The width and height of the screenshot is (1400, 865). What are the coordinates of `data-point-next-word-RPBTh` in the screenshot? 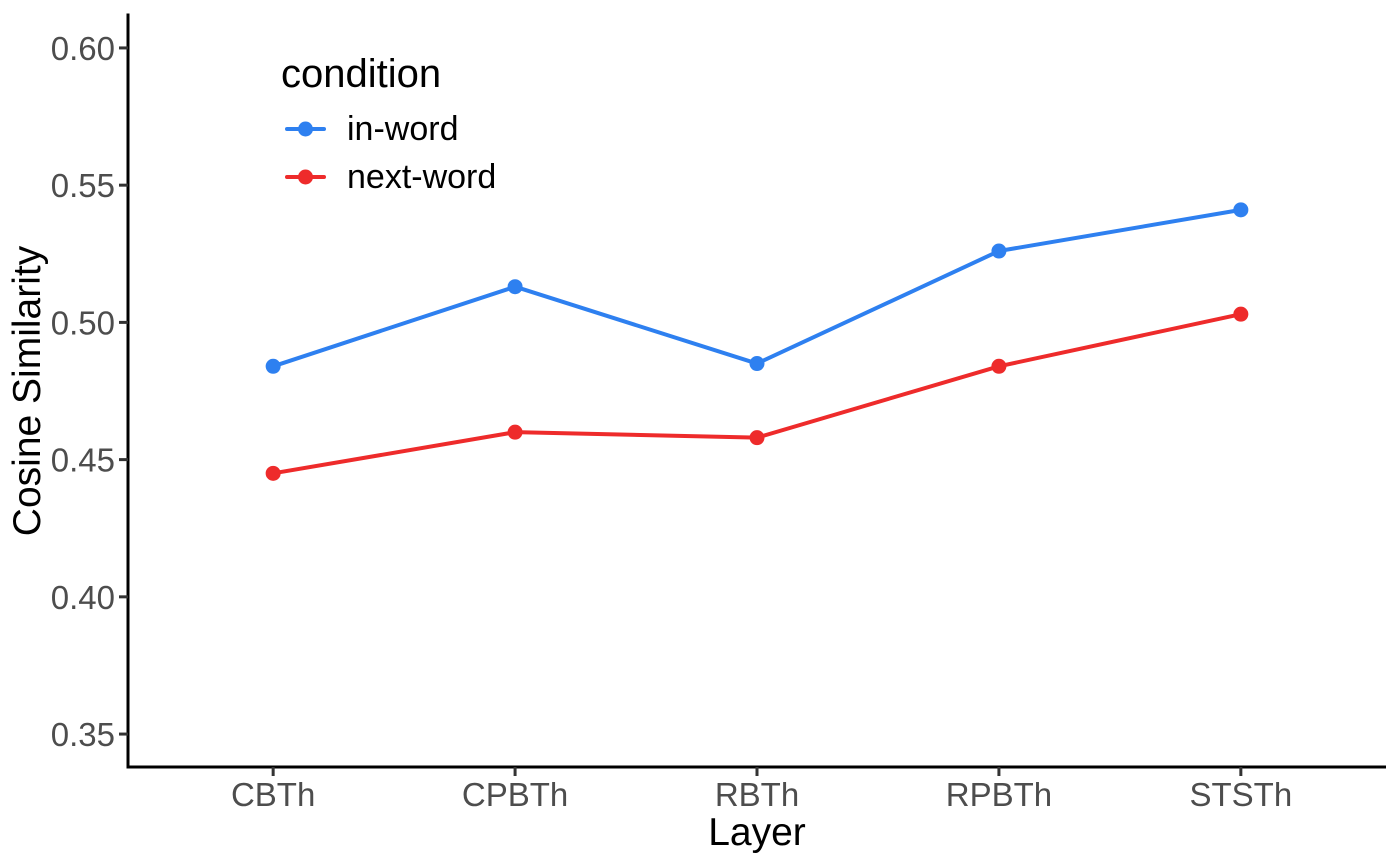 It's located at (999, 366).